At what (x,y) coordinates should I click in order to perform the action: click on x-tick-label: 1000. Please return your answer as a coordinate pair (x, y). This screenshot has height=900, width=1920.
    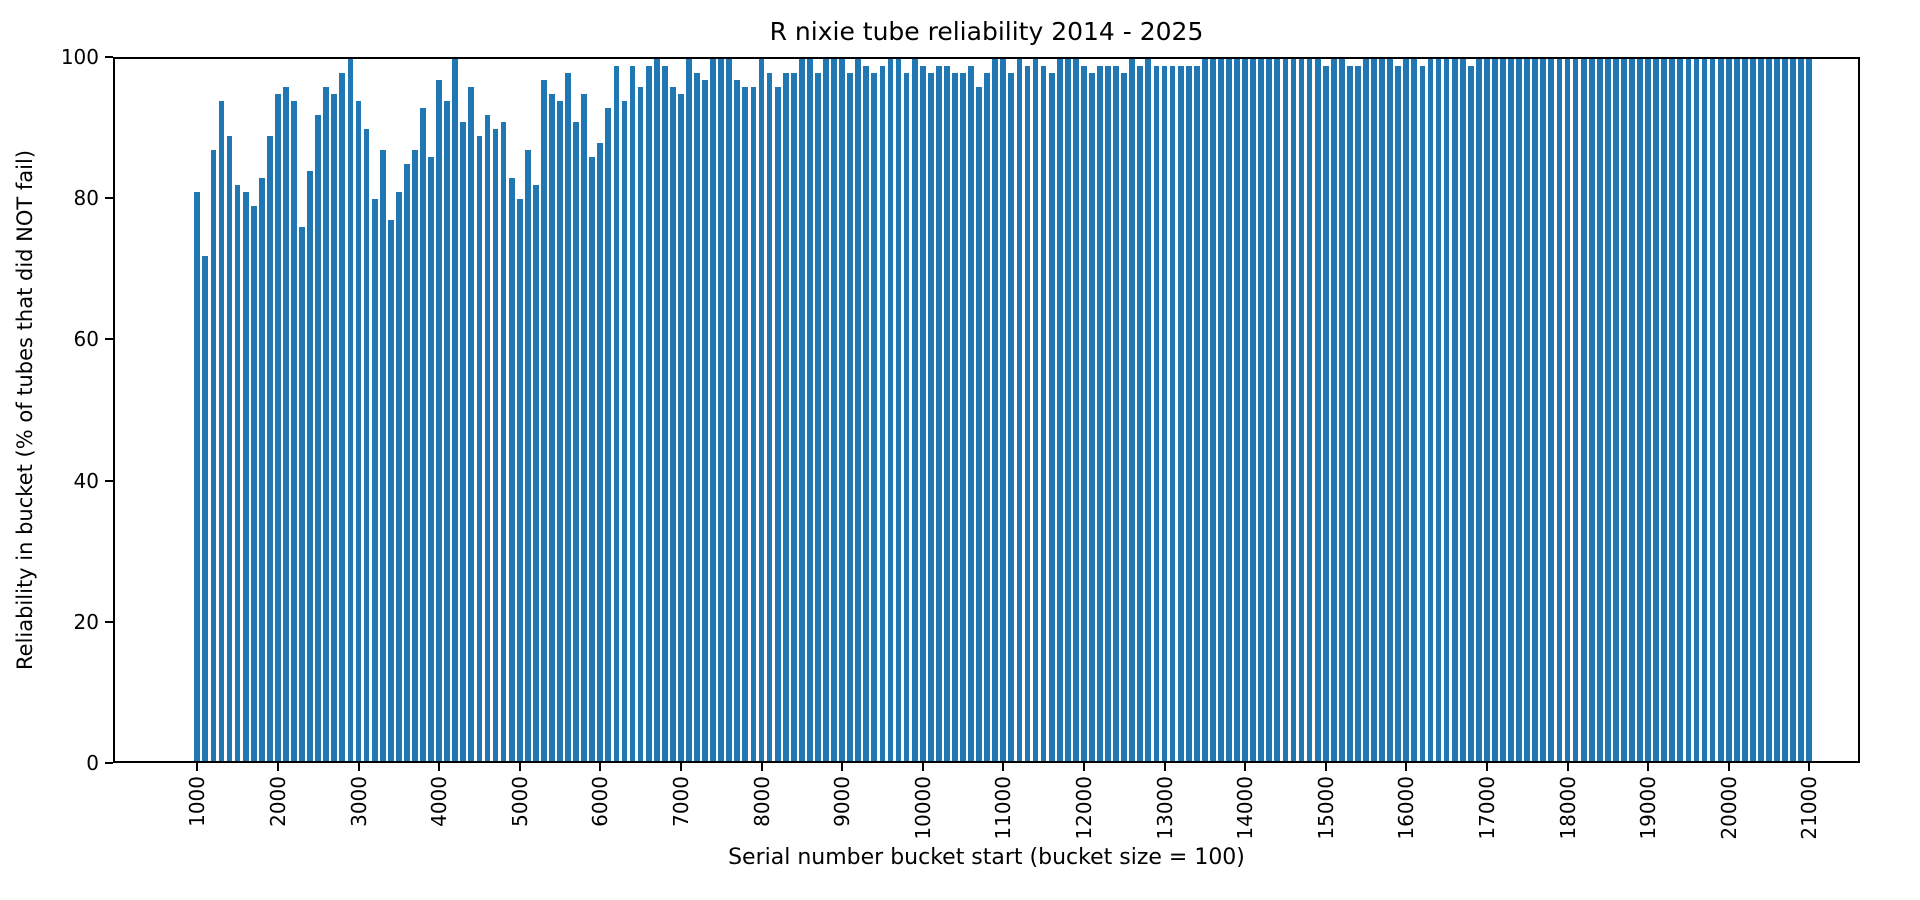
    Looking at the image, I should click on (197, 801).